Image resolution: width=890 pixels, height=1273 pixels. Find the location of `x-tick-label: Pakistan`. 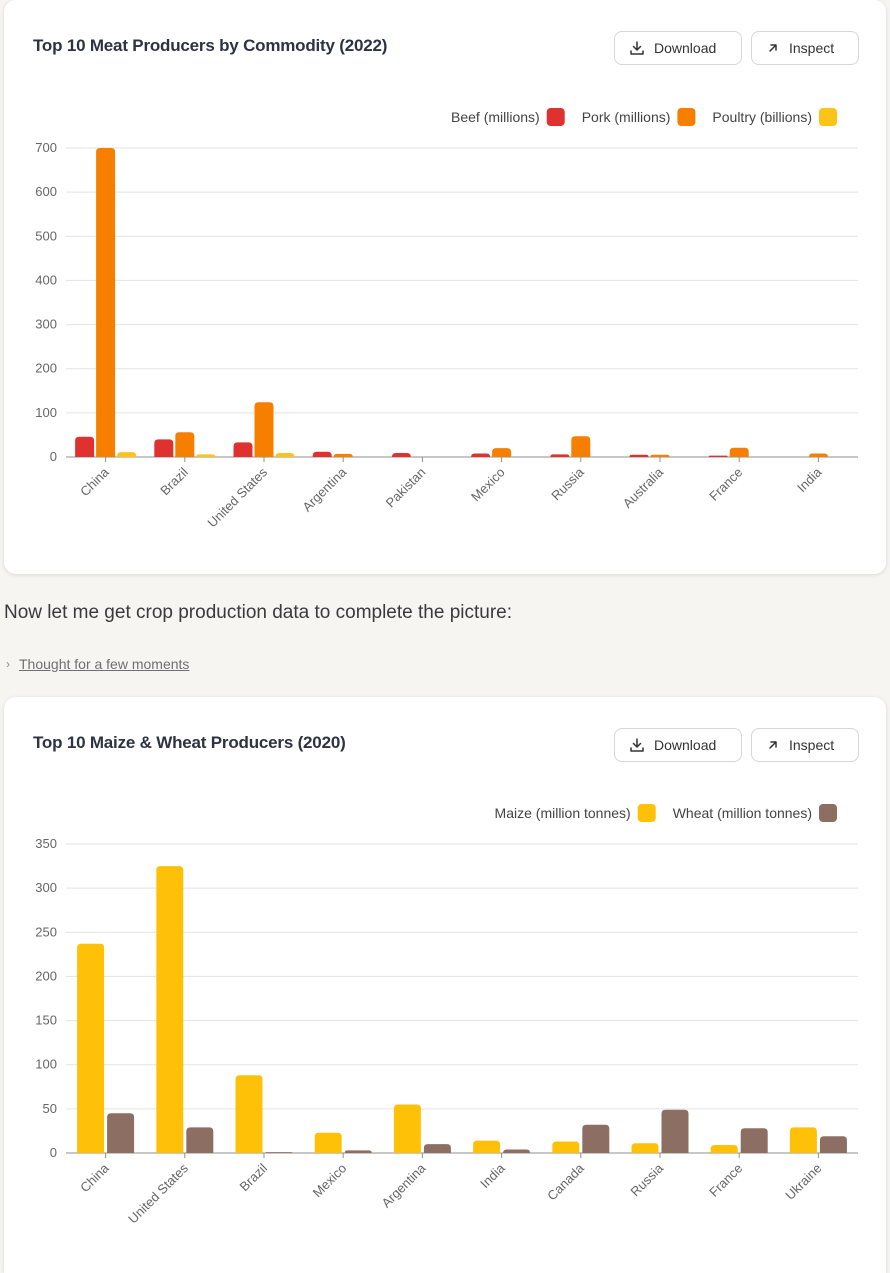

x-tick-label: Pakistan is located at coordinates (406, 488).